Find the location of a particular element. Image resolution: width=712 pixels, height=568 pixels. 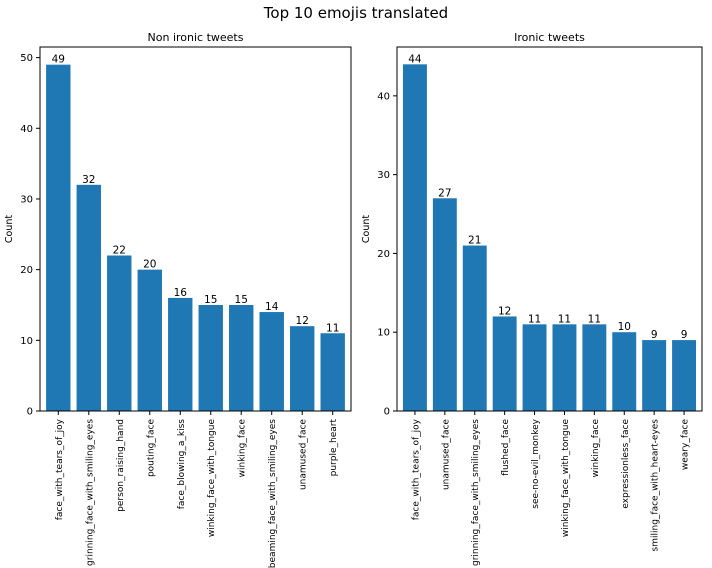

x-tick-label: purple_heart is located at coordinates (334, 448).